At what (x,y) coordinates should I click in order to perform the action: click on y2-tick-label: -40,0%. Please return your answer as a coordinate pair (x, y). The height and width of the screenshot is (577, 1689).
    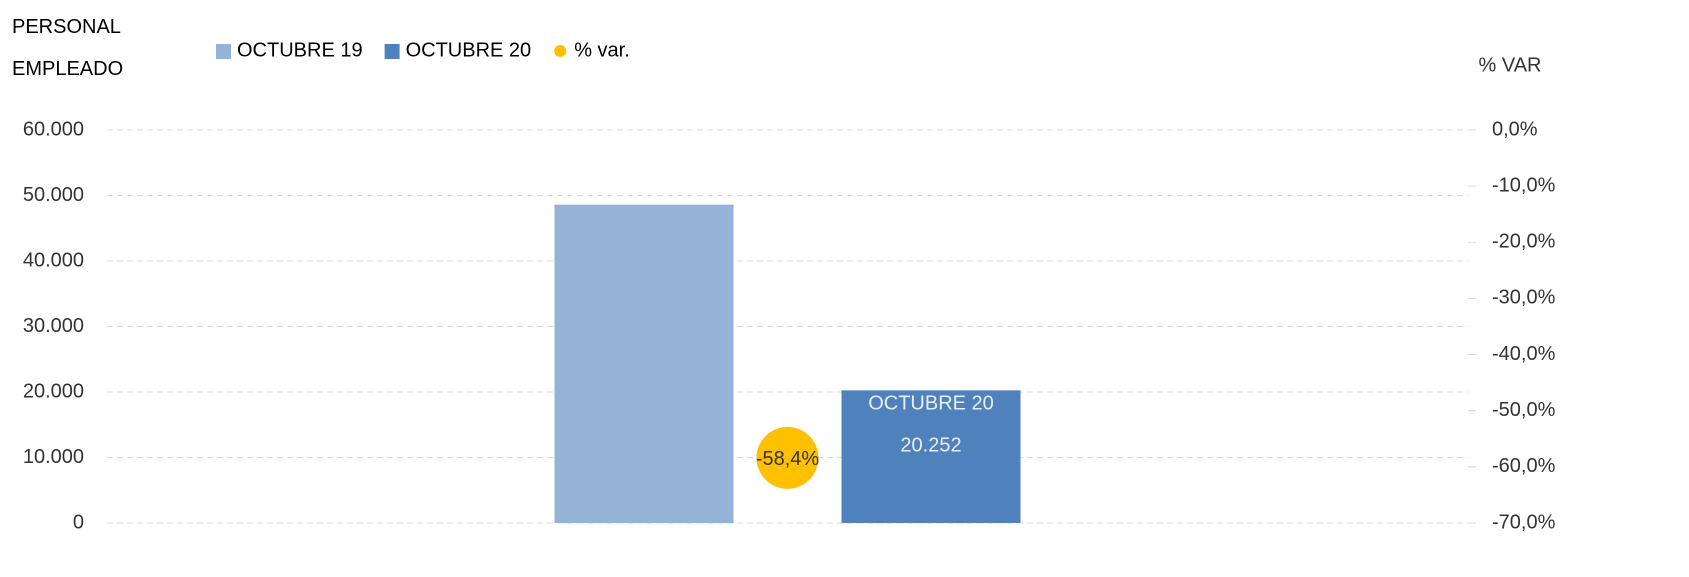
    Looking at the image, I should click on (1524, 354).